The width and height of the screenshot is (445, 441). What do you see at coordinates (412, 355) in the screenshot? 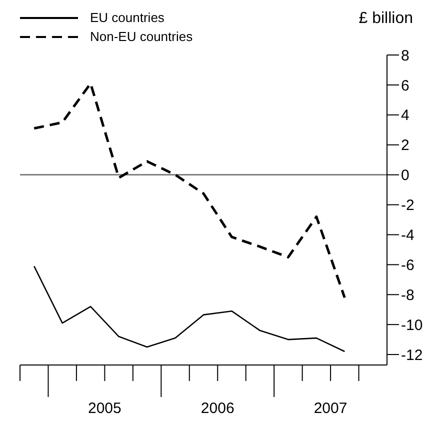
I see `y-tick-label: -12` at bounding box center [412, 355].